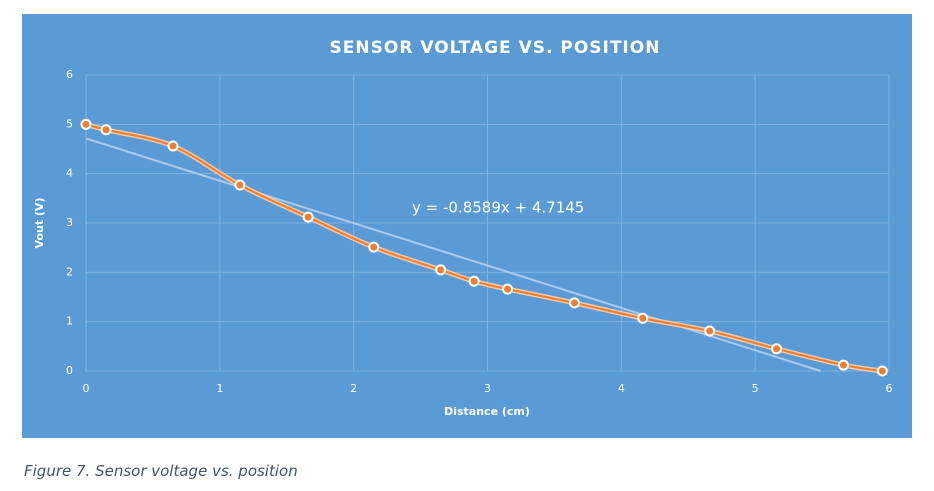  Describe the element at coordinates (353, 388) in the screenshot. I see `x-tick-label: 2` at that location.